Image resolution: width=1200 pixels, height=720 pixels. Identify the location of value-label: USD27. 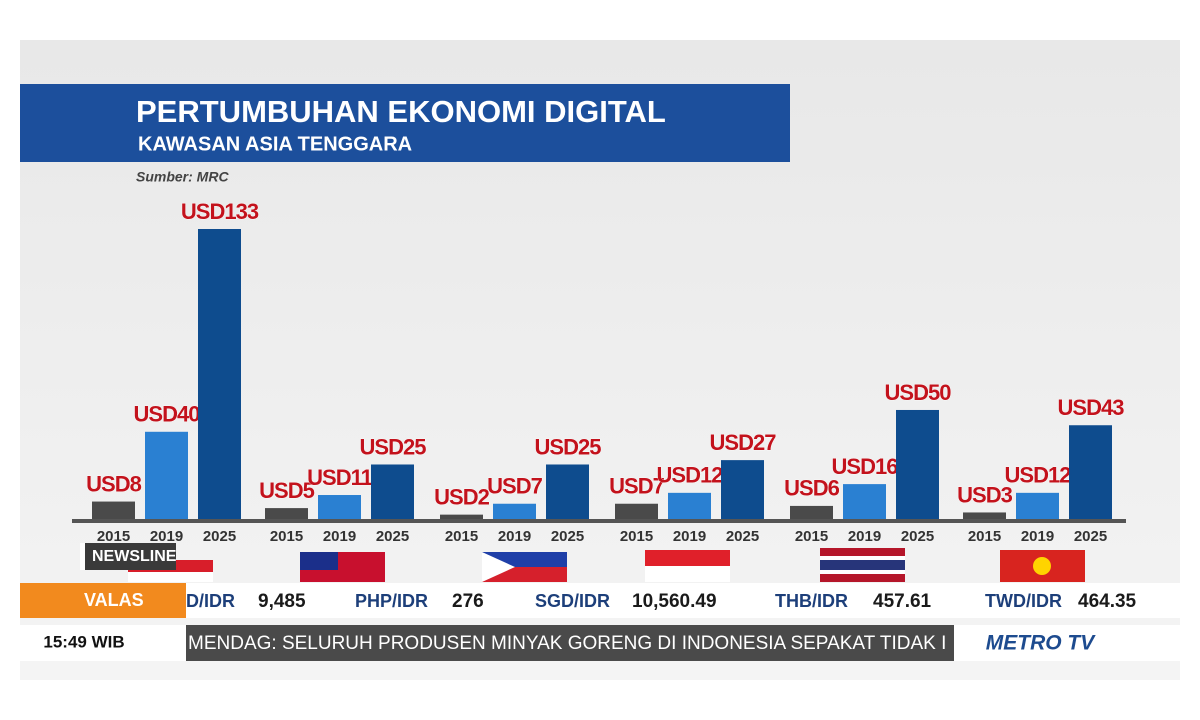
(743, 442).